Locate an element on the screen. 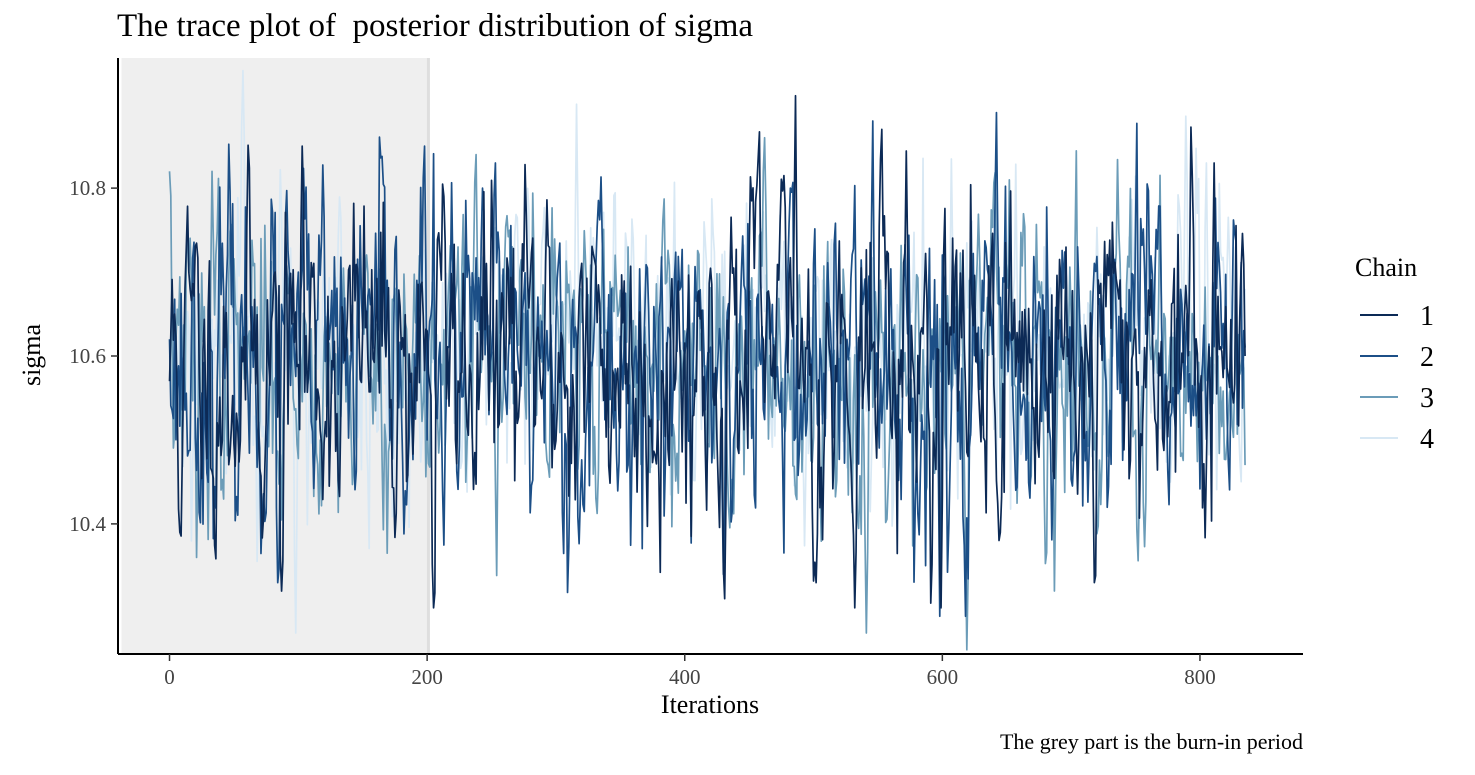 The image size is (1475, 775). x-tick-label: 400 is located at coordinates (685, 677).